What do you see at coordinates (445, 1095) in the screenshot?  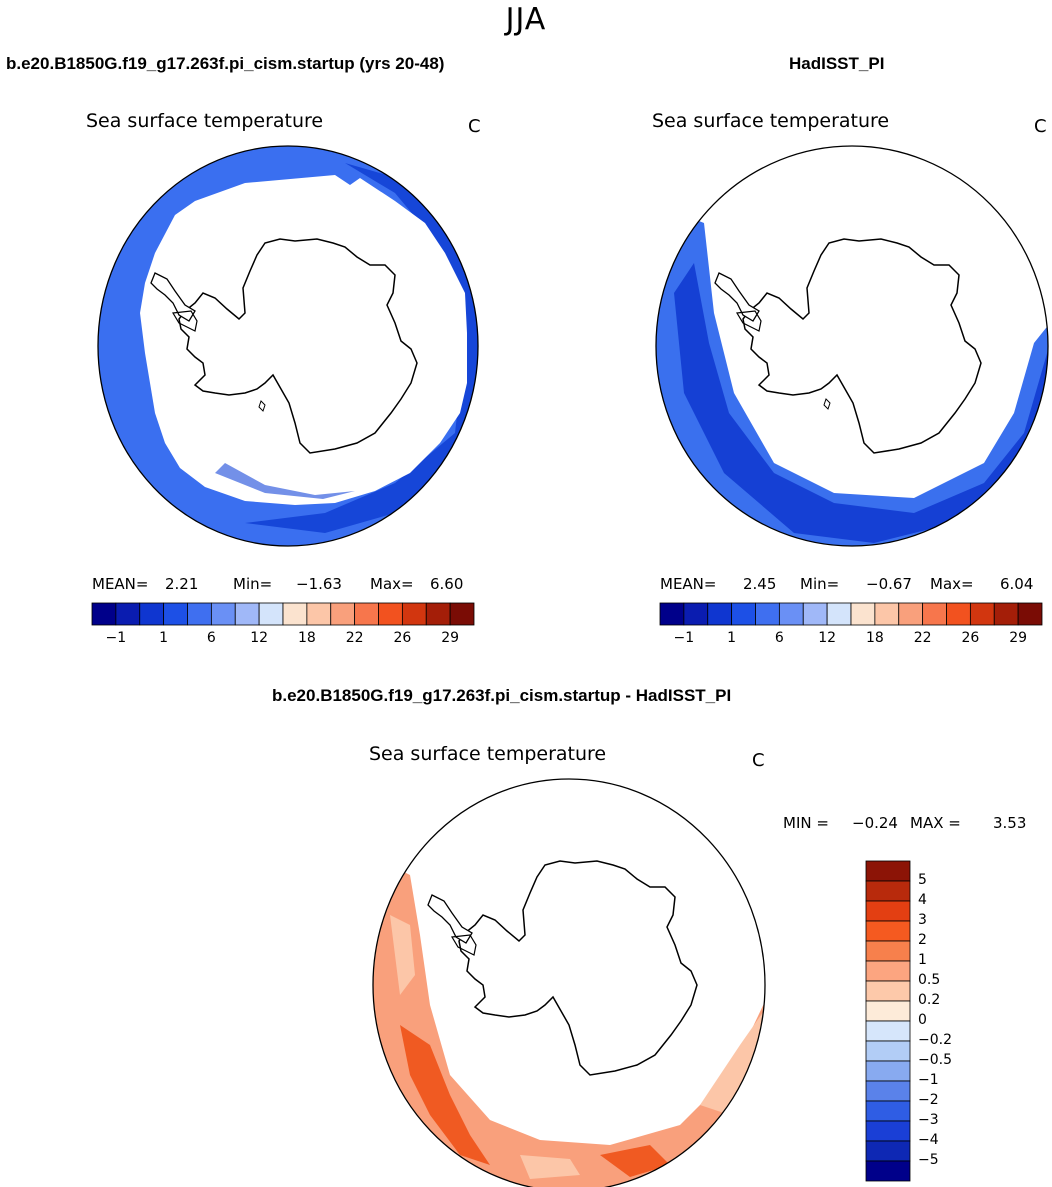 I see `diff-strong-warm-patch` at bounding box center [445, 1095].